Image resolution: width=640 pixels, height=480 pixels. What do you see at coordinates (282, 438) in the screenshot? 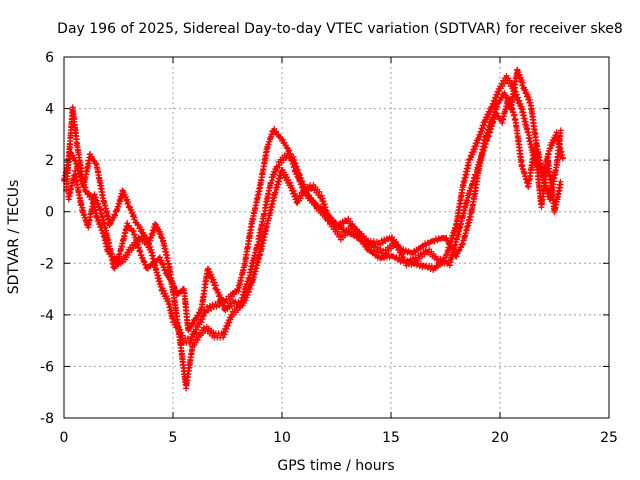
I see `x-tick-label: 10` at bounding box center [282, 438].